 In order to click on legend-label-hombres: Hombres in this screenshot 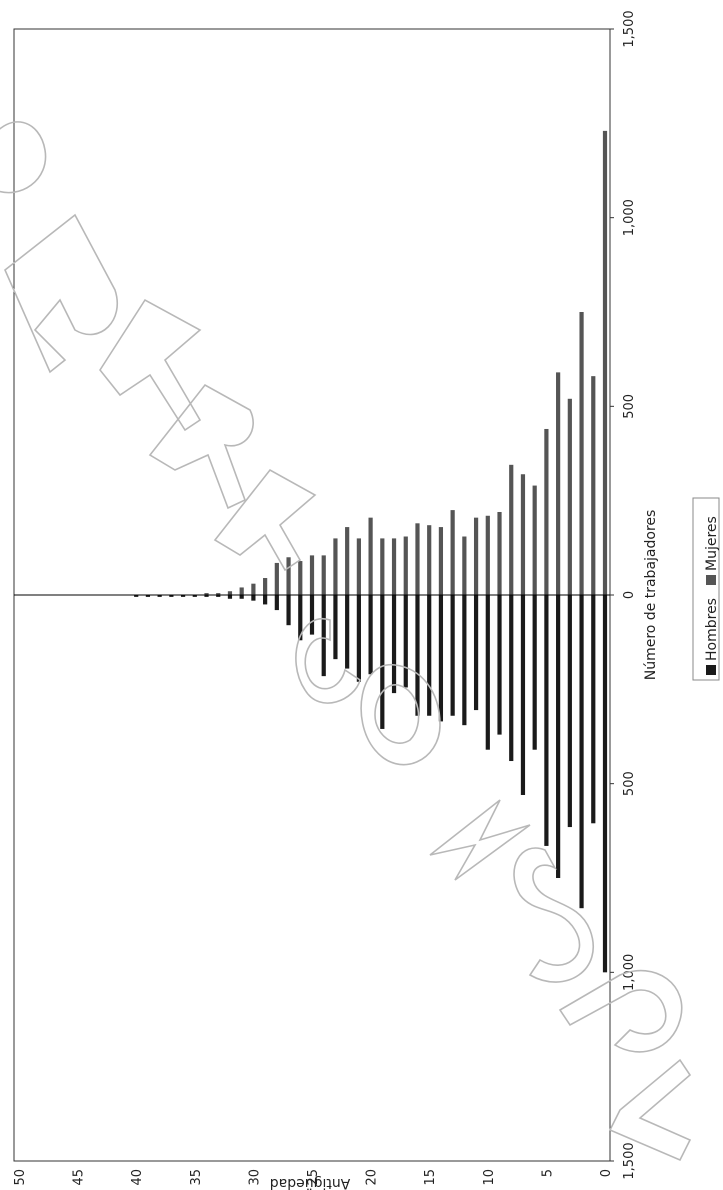, I will do `click(712, 629)`.